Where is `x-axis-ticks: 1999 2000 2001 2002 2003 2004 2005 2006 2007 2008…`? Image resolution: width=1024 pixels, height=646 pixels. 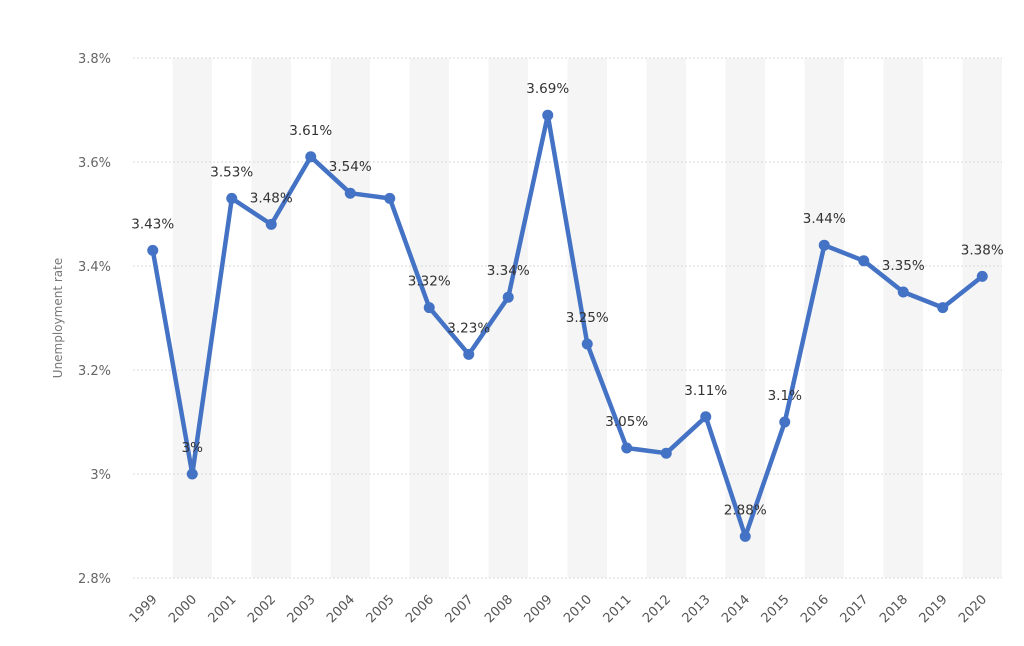
x-axis-ticks: 1999 2000 2001 2002 2003 2004 2005 2006 2007 2008… is located at coordinates (559, 609).